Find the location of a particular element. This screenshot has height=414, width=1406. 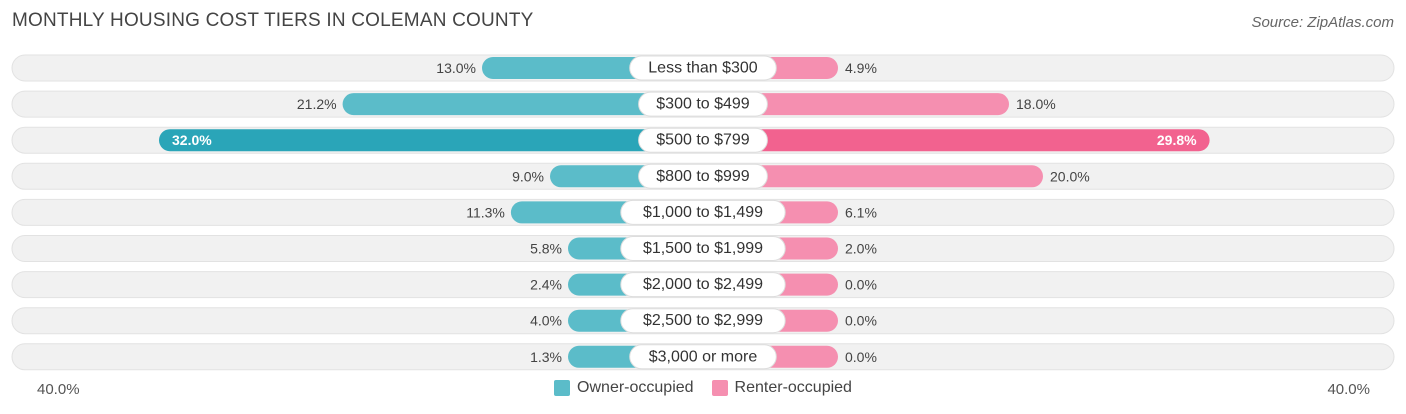

legend-owner-label: Owner-occupied is located at coordinates (635, 387).